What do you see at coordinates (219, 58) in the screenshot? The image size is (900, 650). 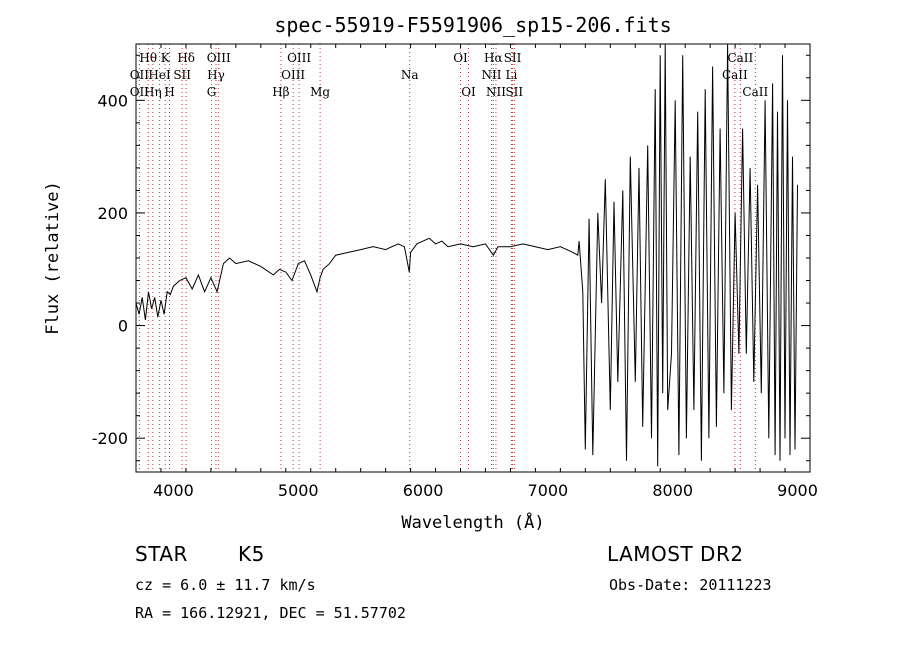 I see `line-label-lines_top-3: OIII` at bounding box center [219, 58].